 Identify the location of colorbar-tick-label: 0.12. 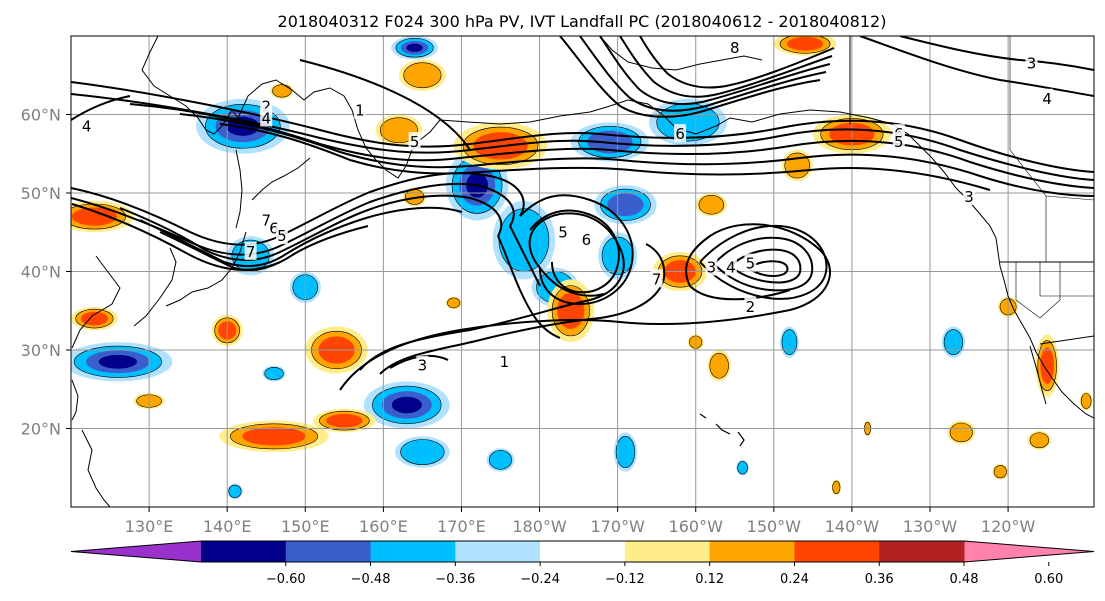
(709, 579).